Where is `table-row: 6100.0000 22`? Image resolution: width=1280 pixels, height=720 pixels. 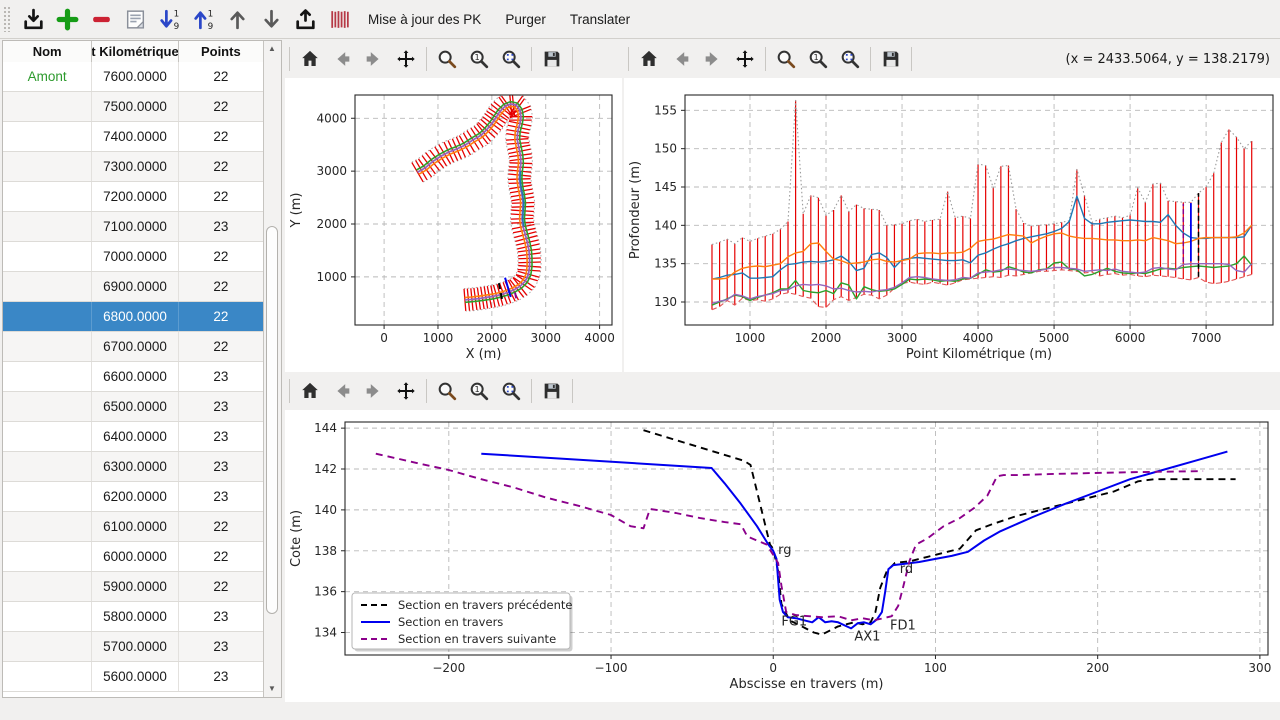
table-row: 6100.0000 22 is located at coordinates (133, 527).